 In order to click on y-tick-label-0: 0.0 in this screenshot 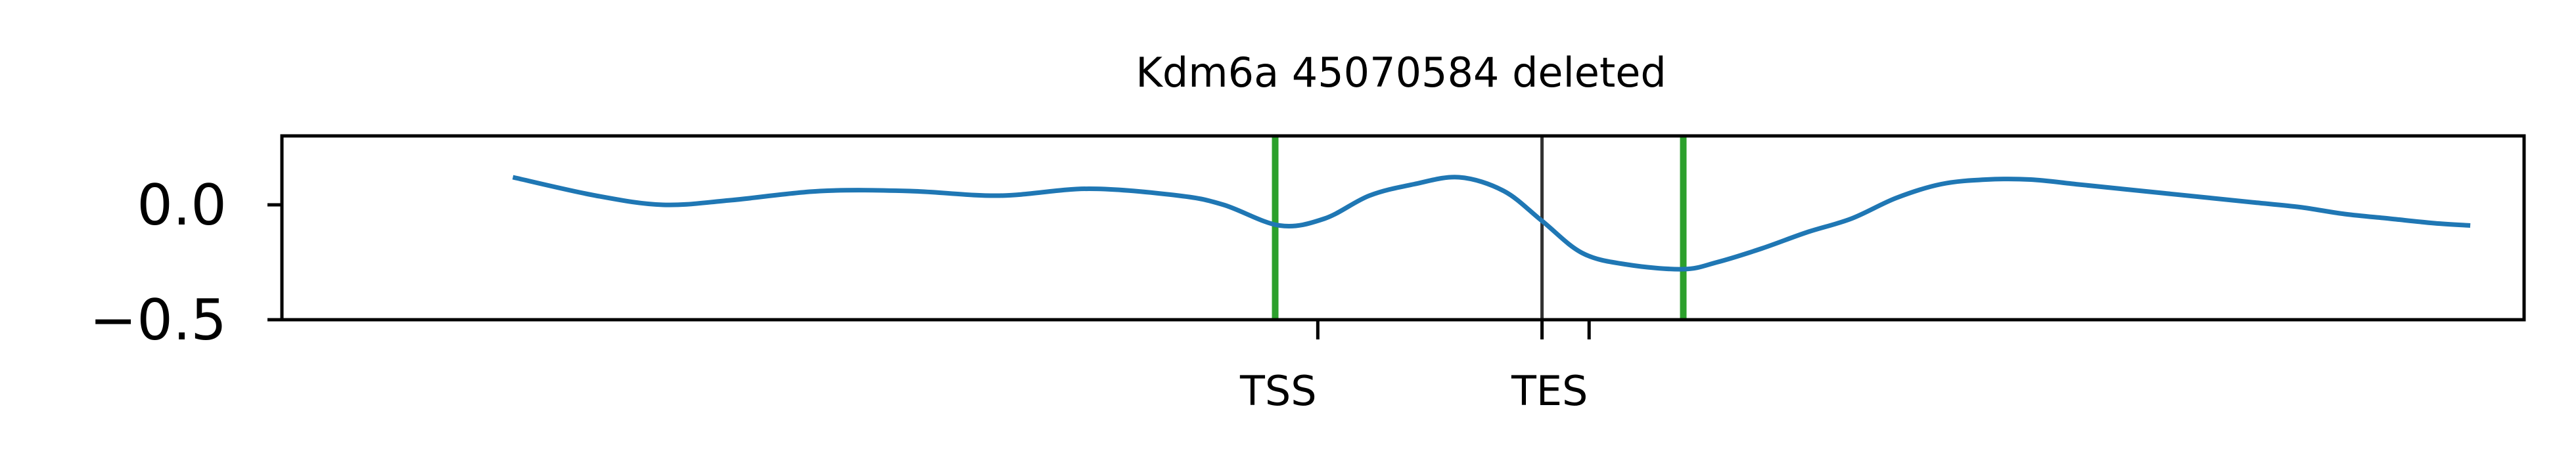, I will do `click(182, 205)`.